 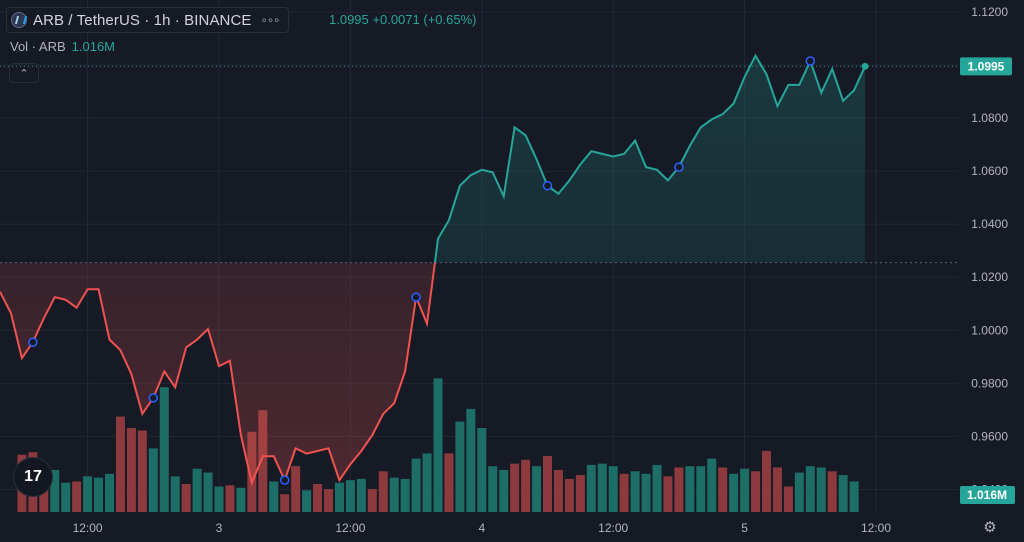 I want to click on tradingview-logo-icon: 17, so click(x=33, y=477).